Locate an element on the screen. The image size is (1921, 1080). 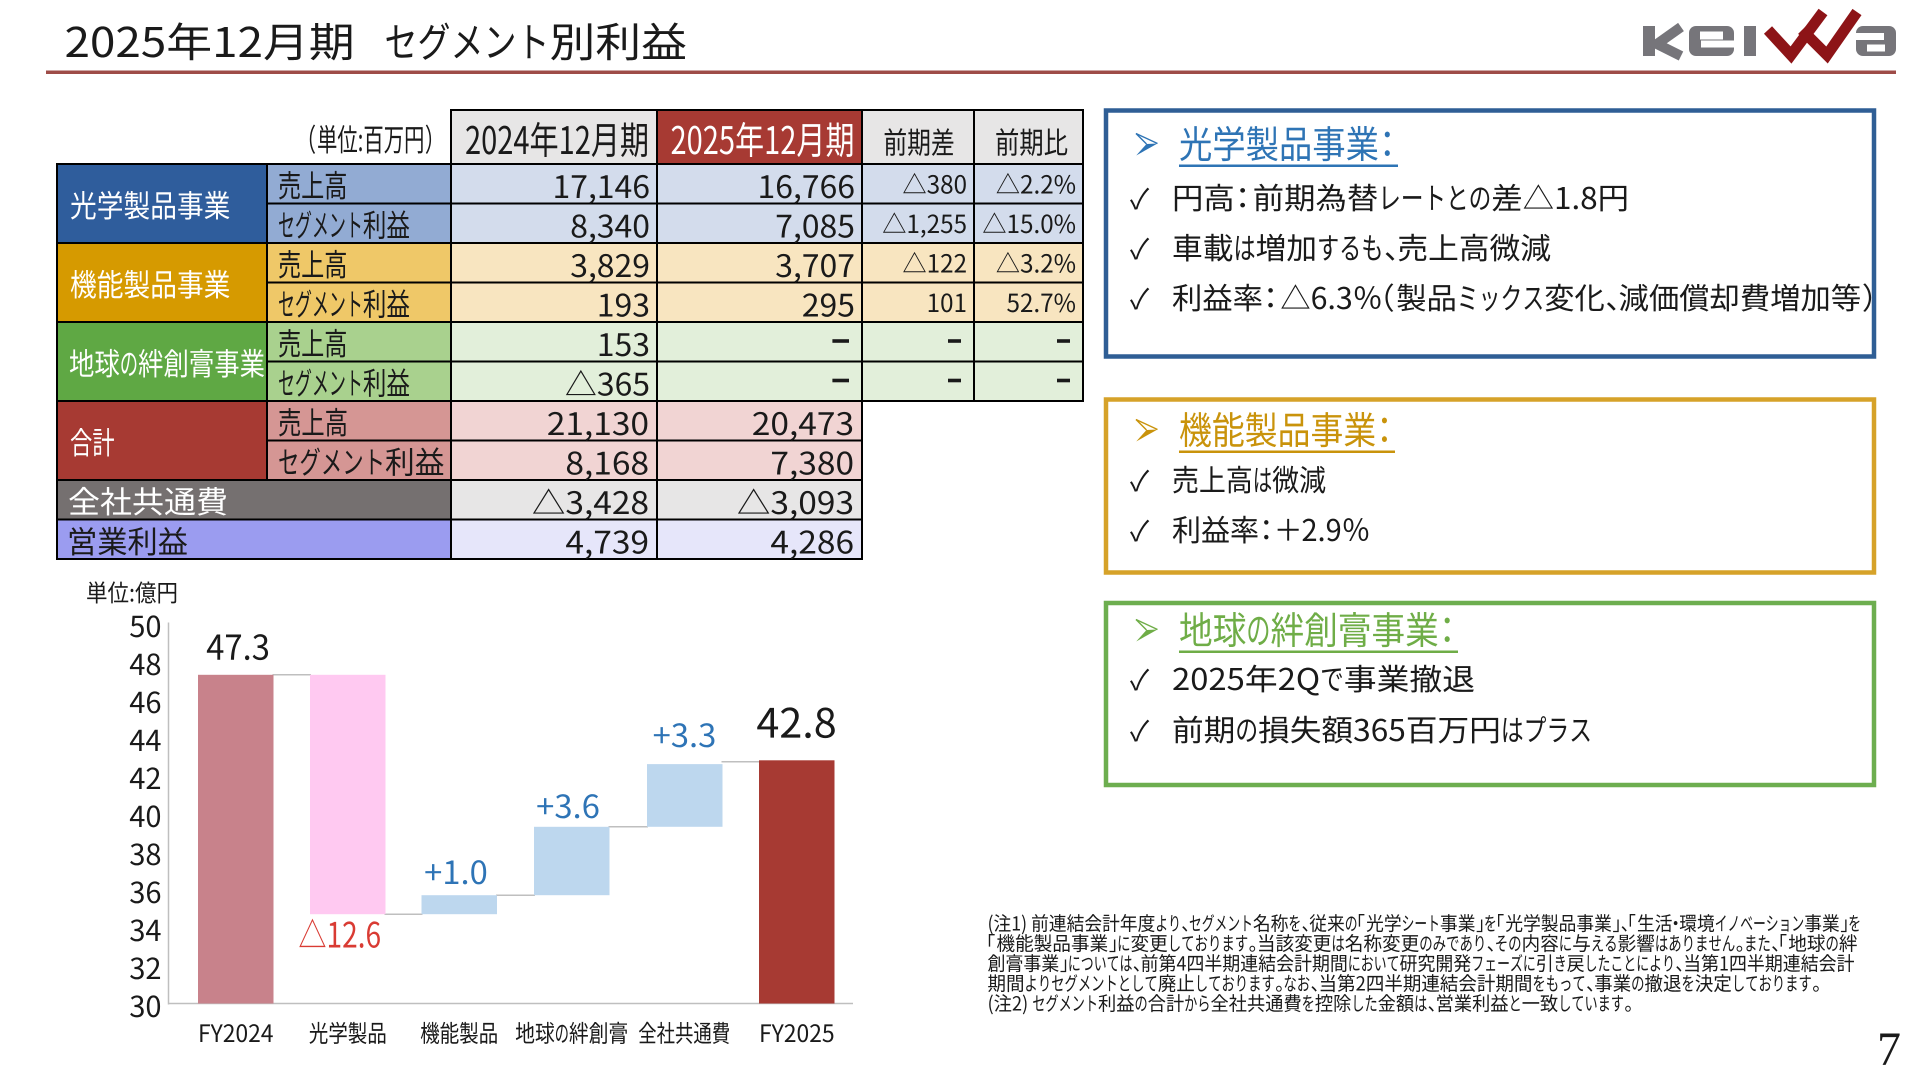
svg-text: 7 is located at coordinates (1889, 1049).